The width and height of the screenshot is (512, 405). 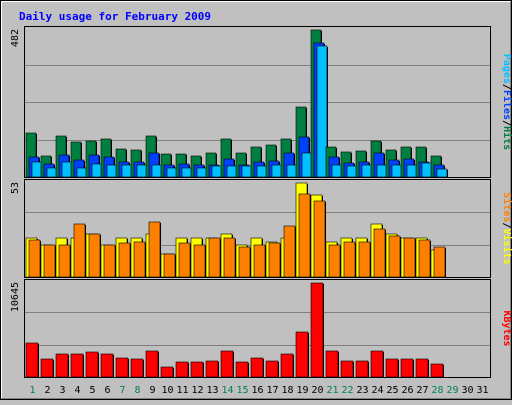 I want to click on axis-label-requests: Pages/Files/Hits, so click(x=506, y=102).